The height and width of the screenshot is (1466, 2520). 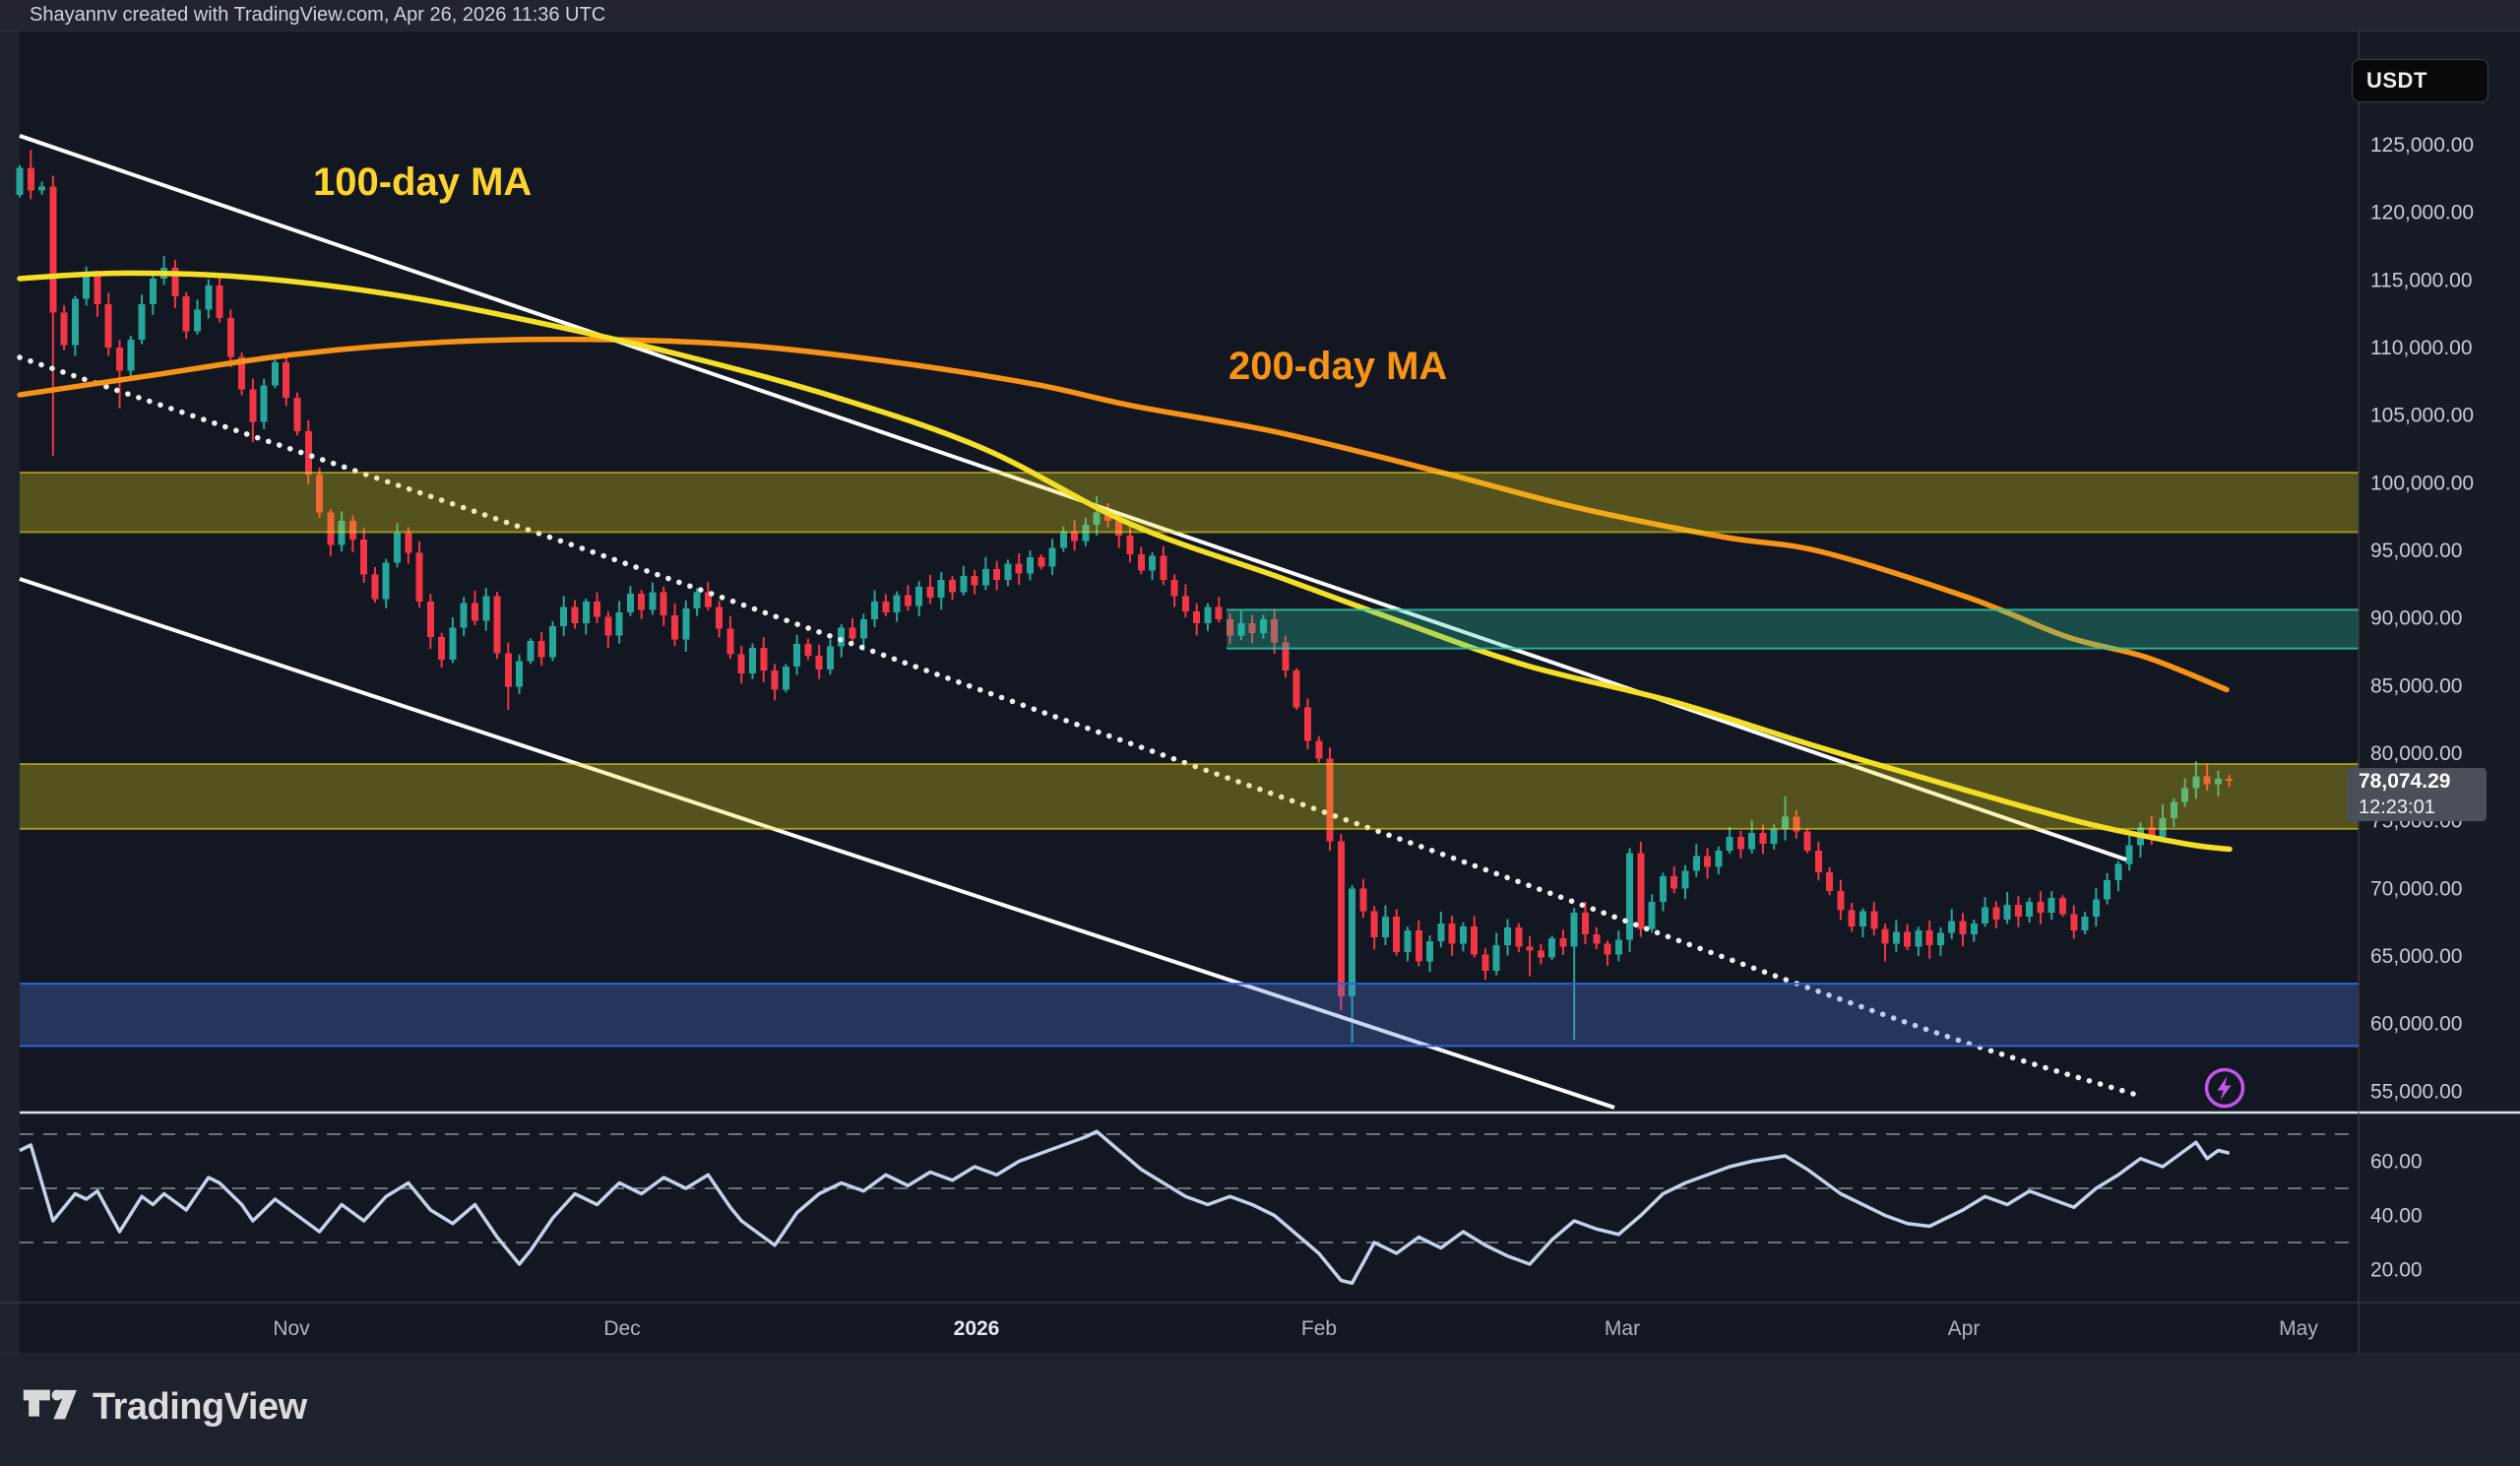 What do you see at coordinates (2439, 693) in the screenshot?
I see `price-axis-background` at bounding box center [2439, 693].